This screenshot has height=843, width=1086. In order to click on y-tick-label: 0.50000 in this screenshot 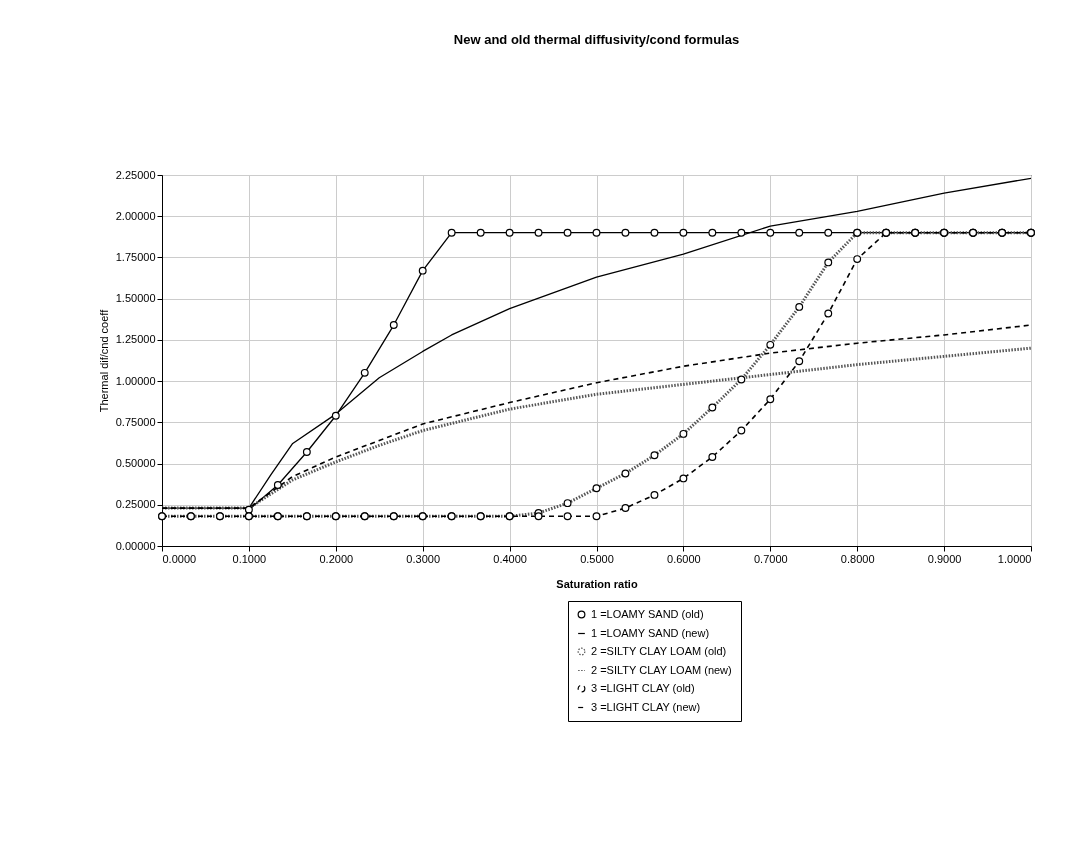, I will do `click(135, 463)`.